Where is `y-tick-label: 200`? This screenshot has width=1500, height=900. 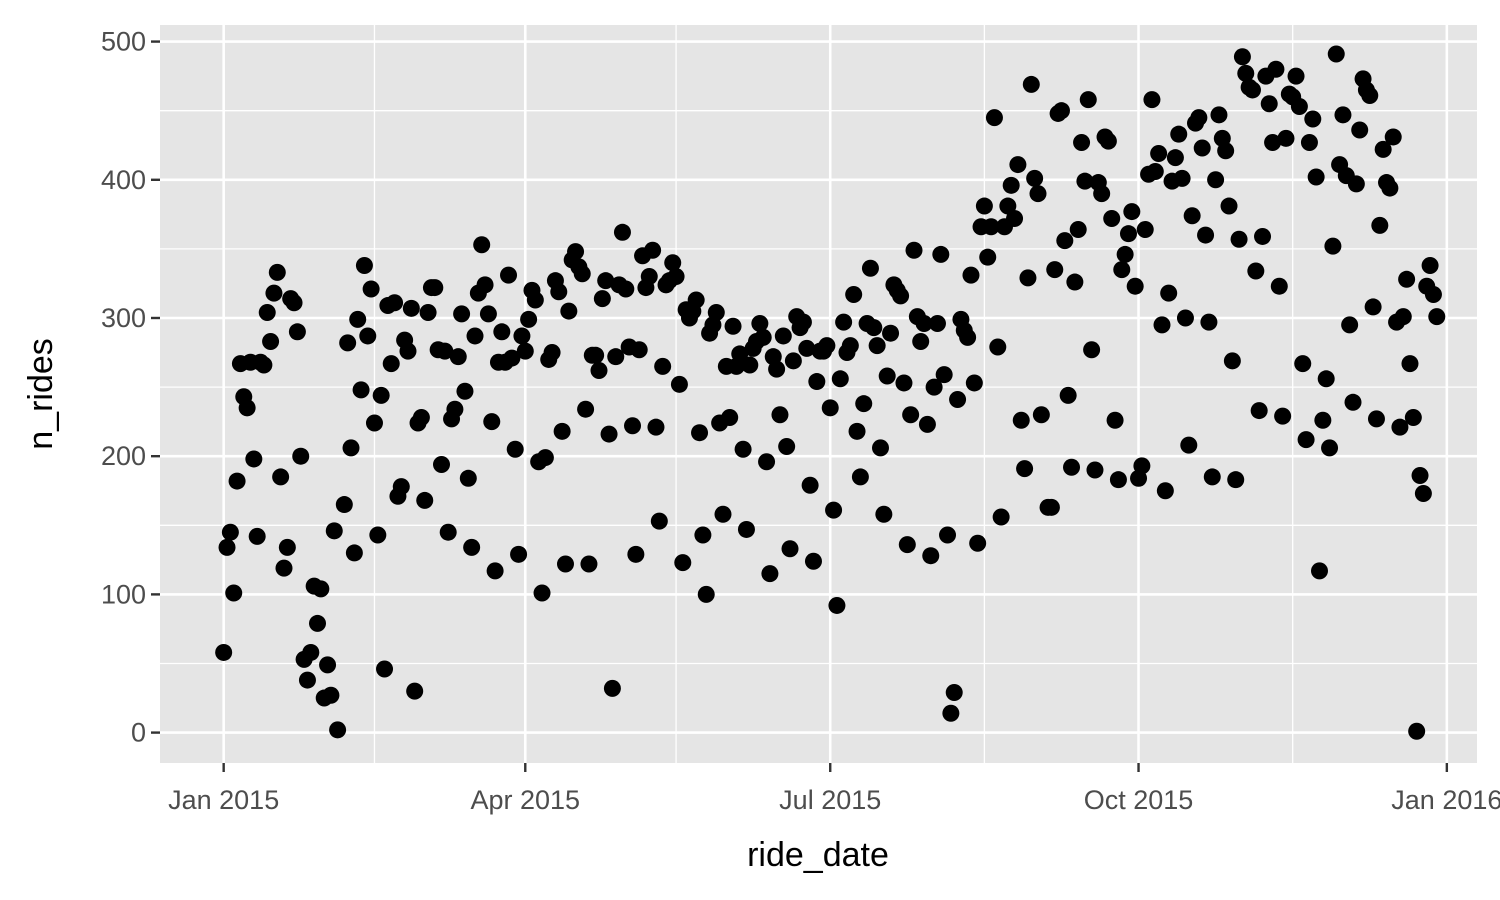 y-tick-label: 200 is located at coordinates (123, 456).